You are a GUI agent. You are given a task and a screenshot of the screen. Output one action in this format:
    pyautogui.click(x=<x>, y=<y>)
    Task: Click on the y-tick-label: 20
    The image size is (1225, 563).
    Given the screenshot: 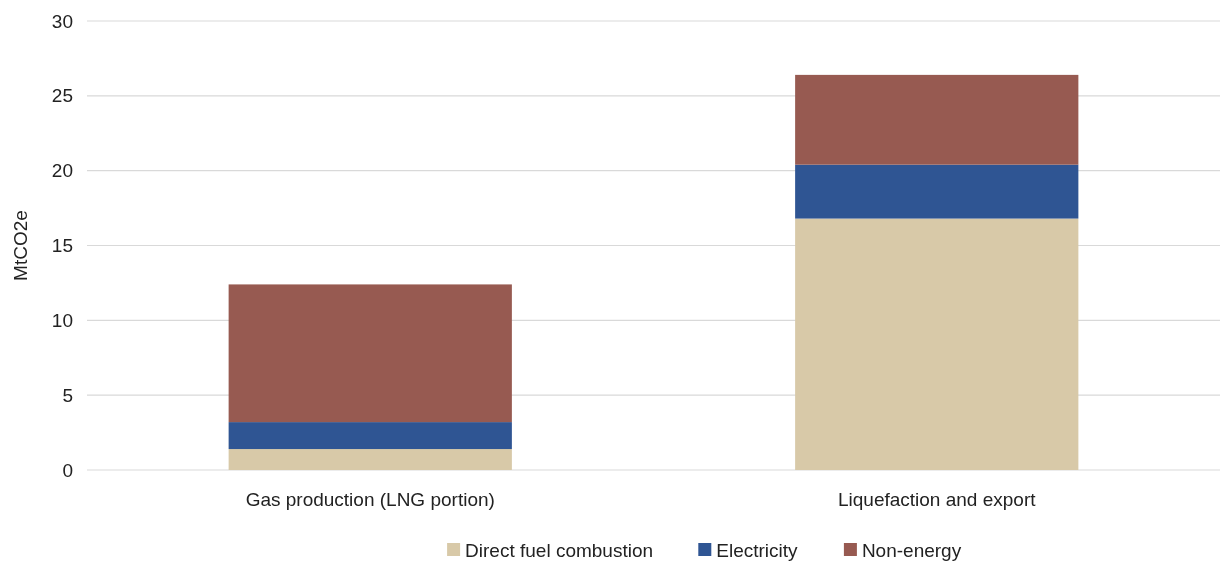 What is the action you would take?
    pyautogui.click(x=62, y=171)
    